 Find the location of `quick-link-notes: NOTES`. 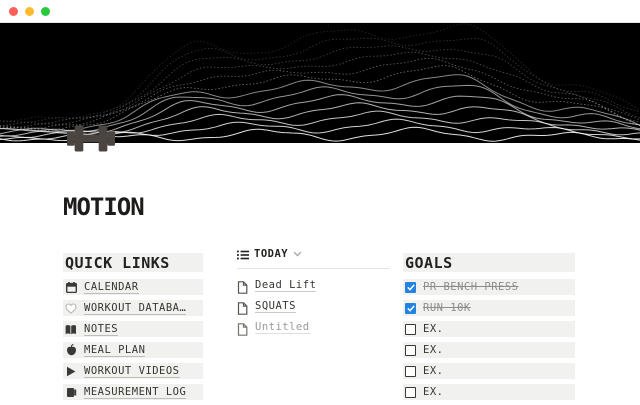

quick-link-notes: NOTES is located at coordinates (133, 329).